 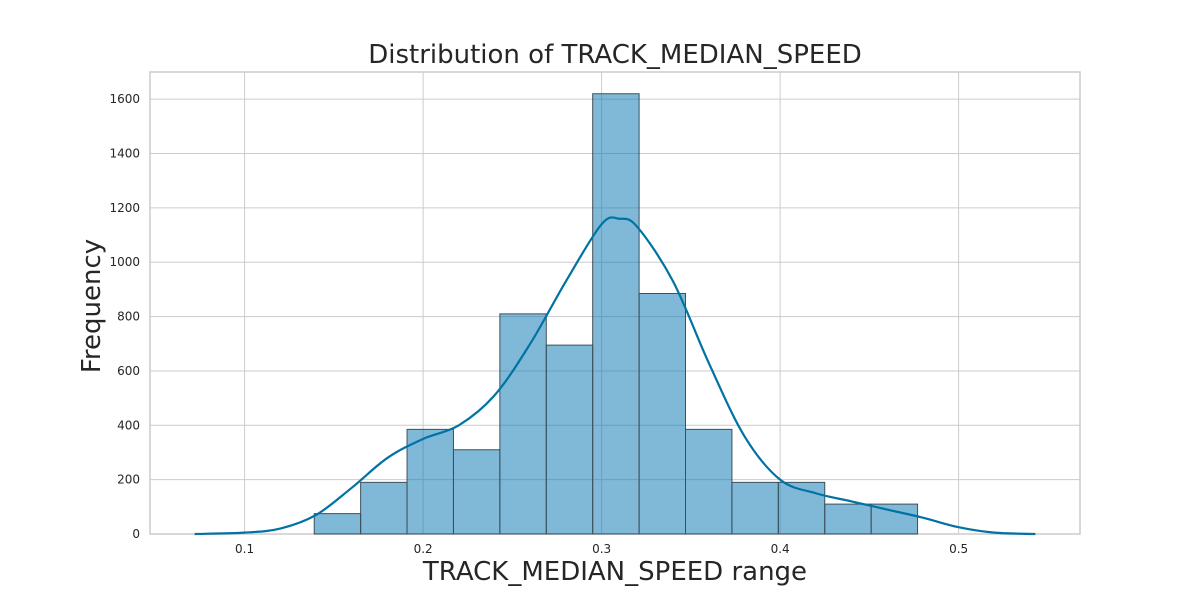 What do you see at coordinates (615, 55) in the screenshot?
I see `chart-title: Distribution of TRACK_MEDIAN_SPEED` at bounding box center [615, 55].